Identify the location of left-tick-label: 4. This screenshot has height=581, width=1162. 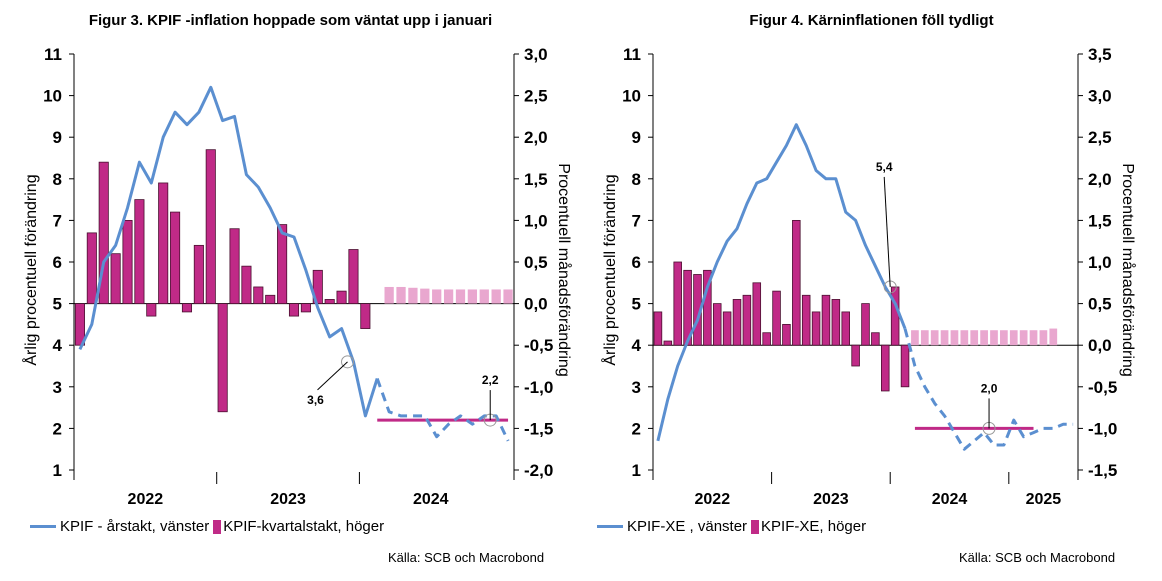
(637, 345).